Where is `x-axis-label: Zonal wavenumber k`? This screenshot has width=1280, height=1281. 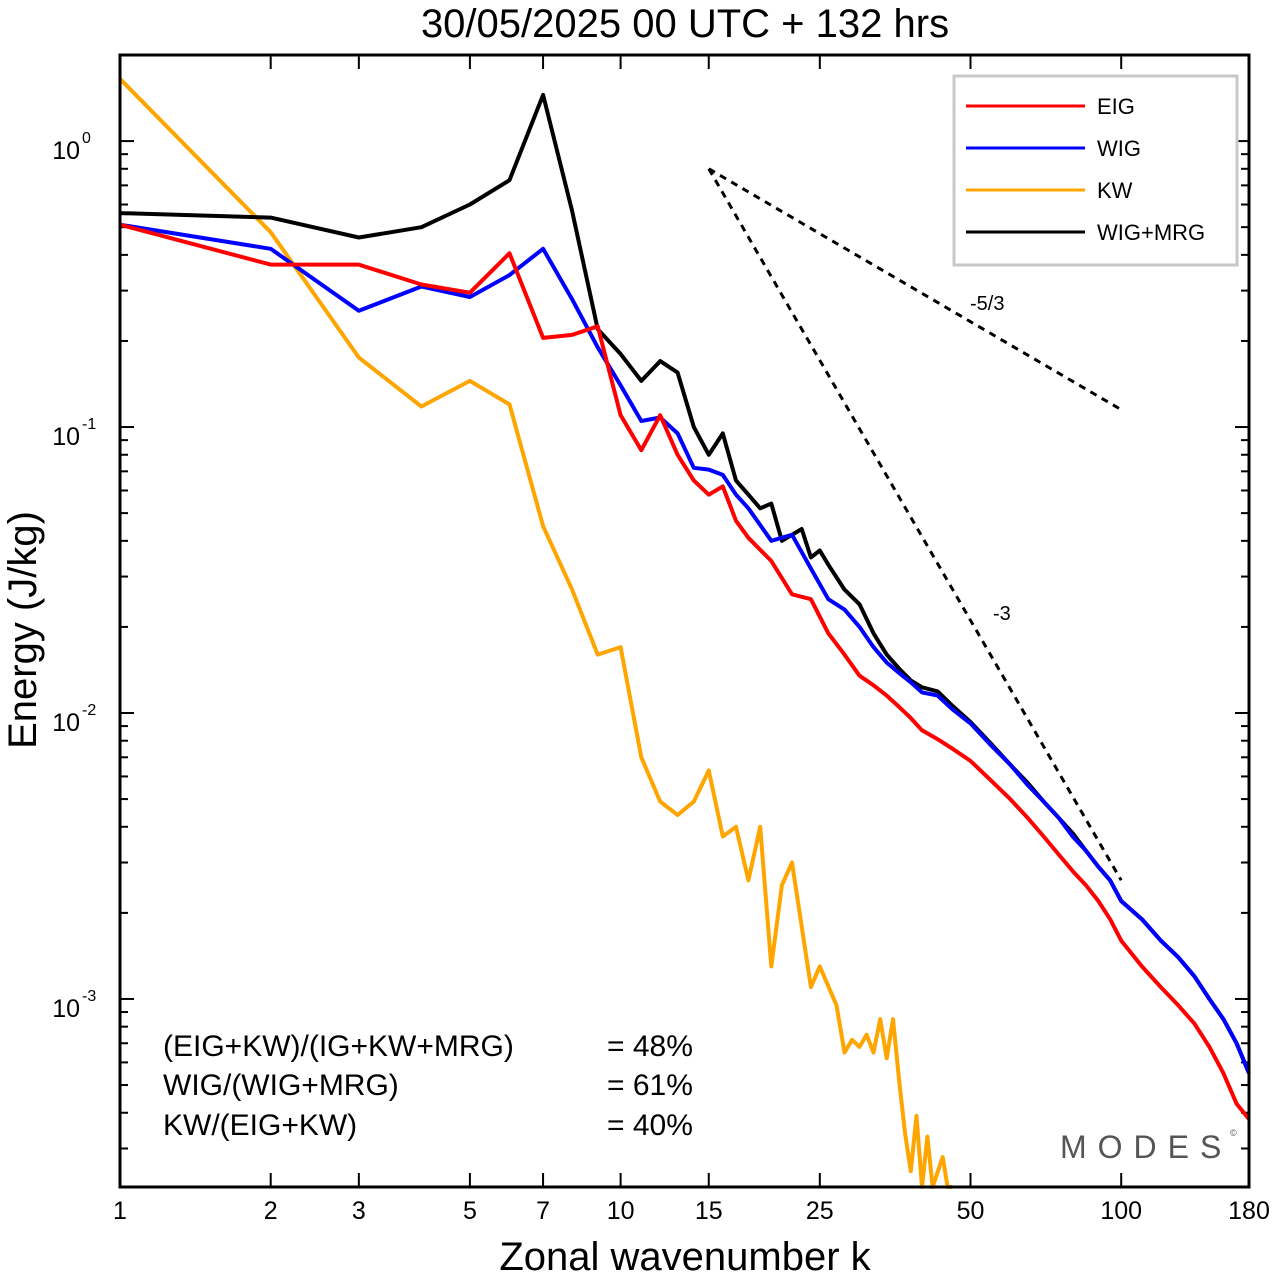
x-axis-label: Zonal wavenumber k is located at coordinates (685, 1257).